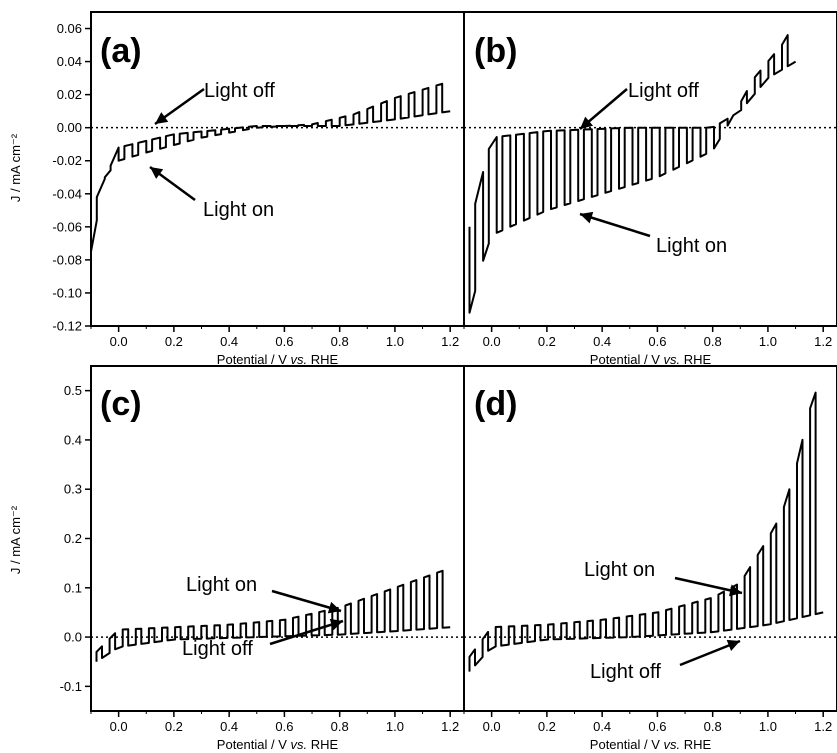  Describe the element at coordinates (73, 489) in the screenshot. I see `y-tick-label: 0.3` at that location.